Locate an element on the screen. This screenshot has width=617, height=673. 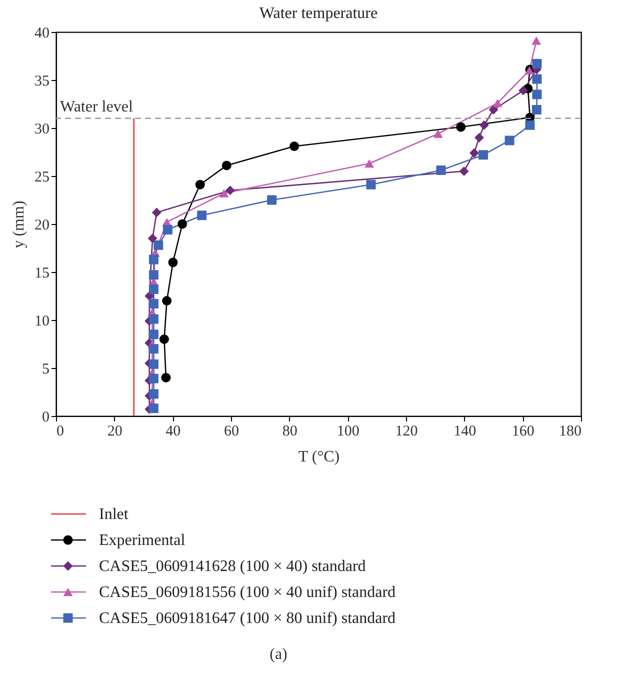
y-tick-label: 35 is located at coordinates (42, 82).